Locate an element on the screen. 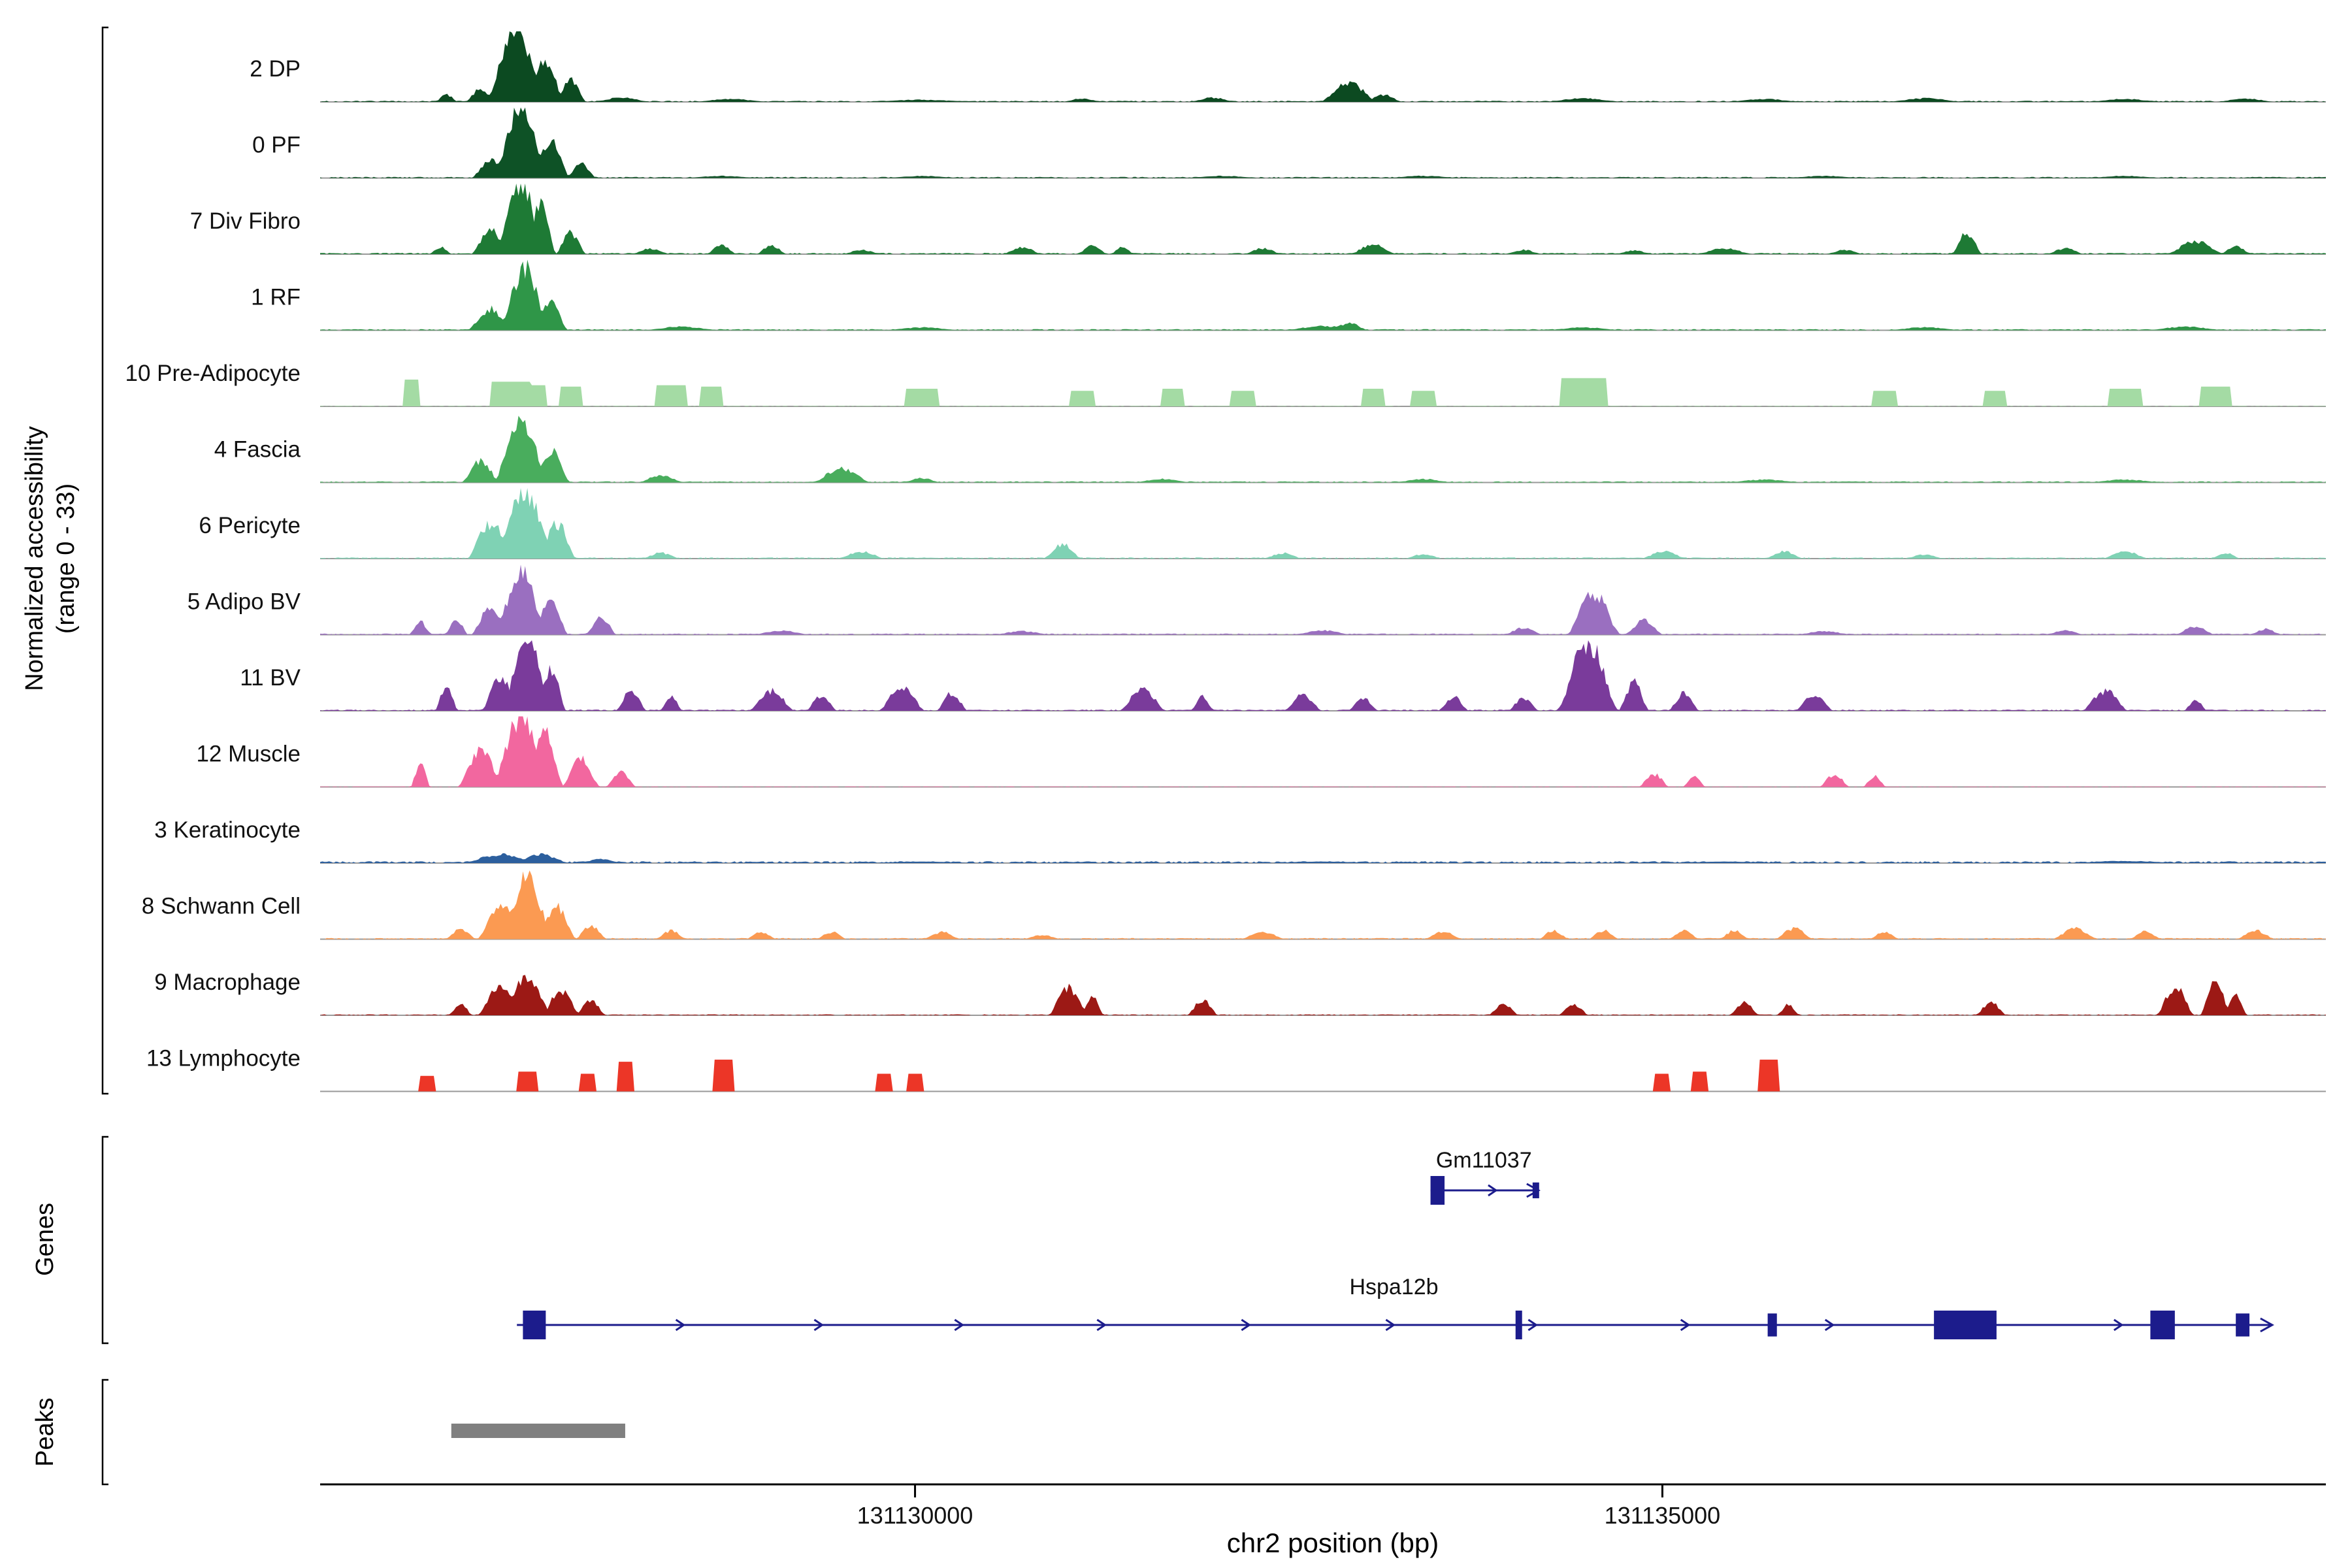 The height and width of the screenshot is (1568, 2352). track-label-13-Lymphocyte: 13 Lymphocyte is located at coordinates (223, 1058).